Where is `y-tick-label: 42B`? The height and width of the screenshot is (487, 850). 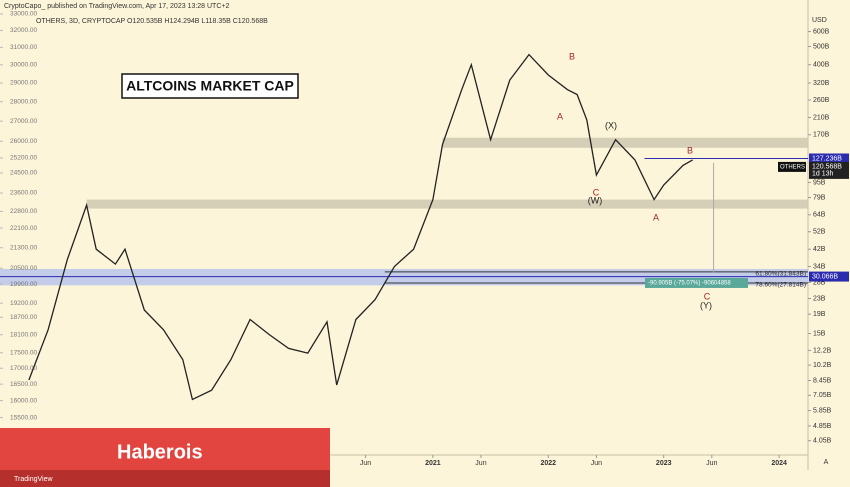
y-tick-label: 42B is located at coordinates (819, 249).